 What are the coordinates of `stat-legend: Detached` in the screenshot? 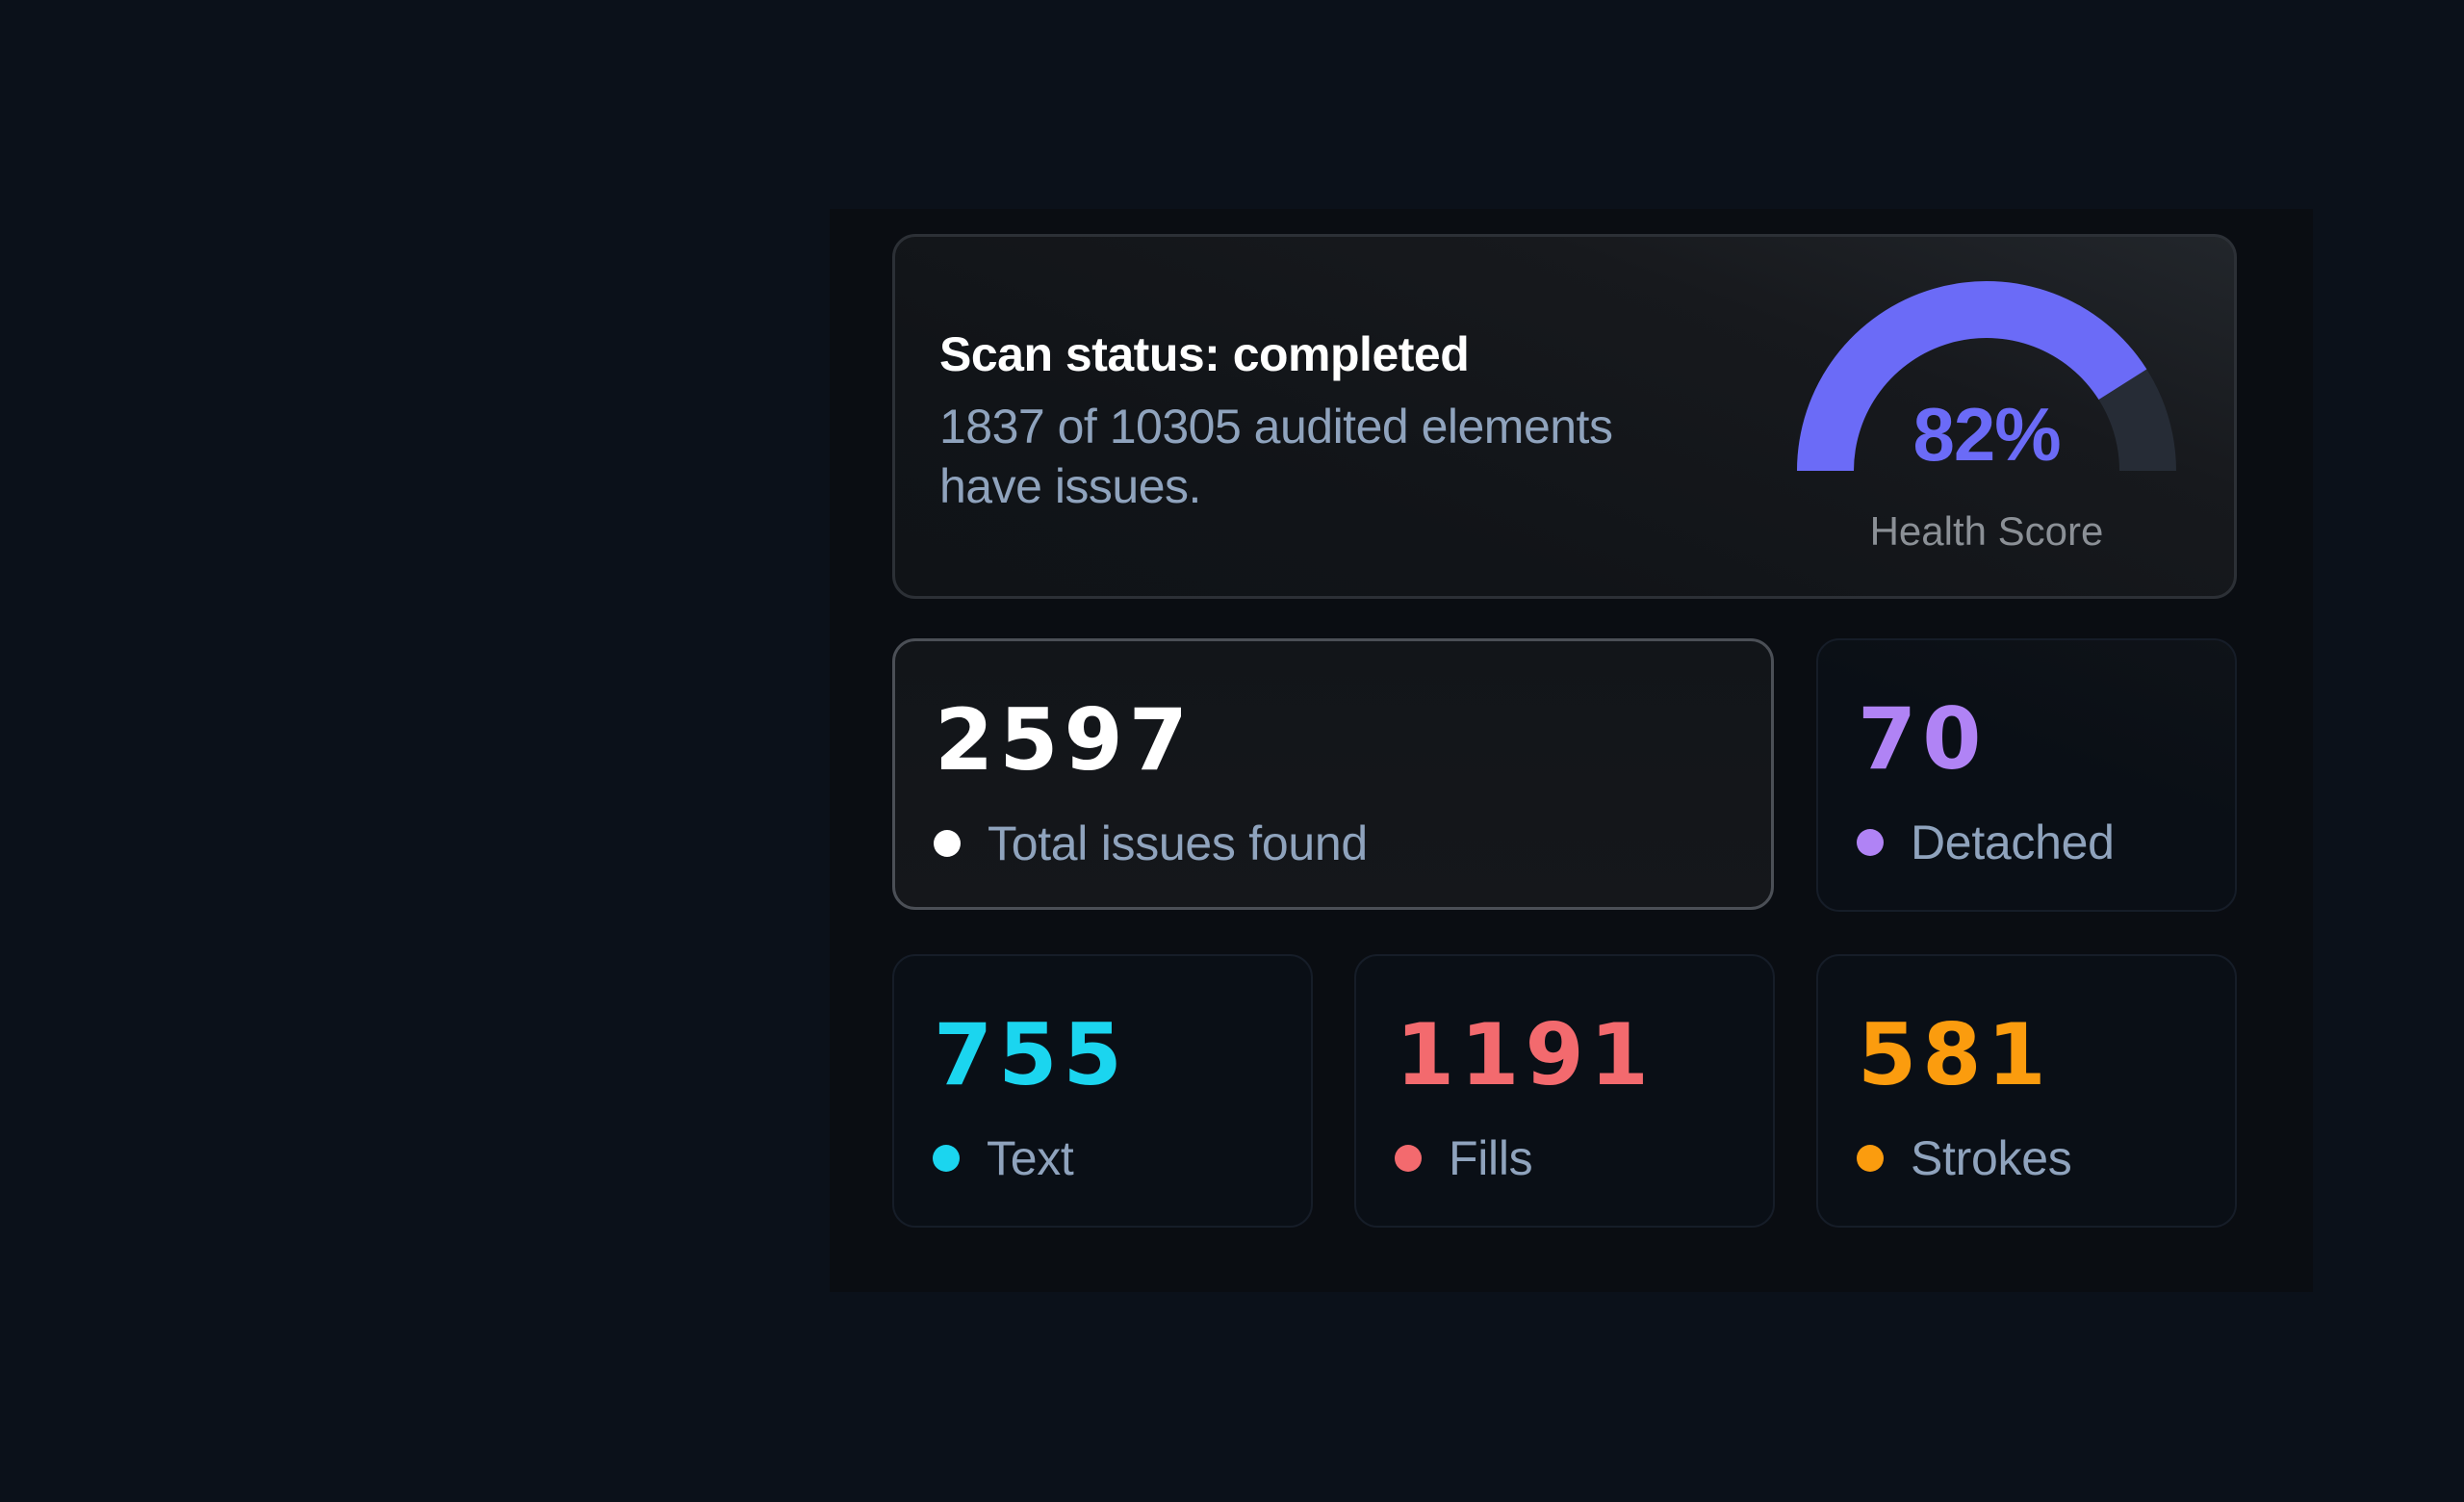 It's located at (1986, 843).